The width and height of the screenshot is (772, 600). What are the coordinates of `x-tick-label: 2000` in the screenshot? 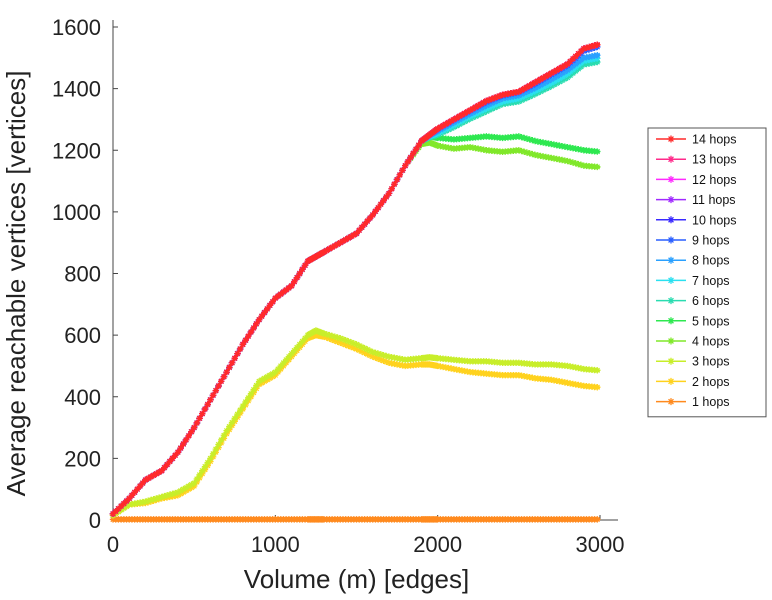 It's located at (437, 544).